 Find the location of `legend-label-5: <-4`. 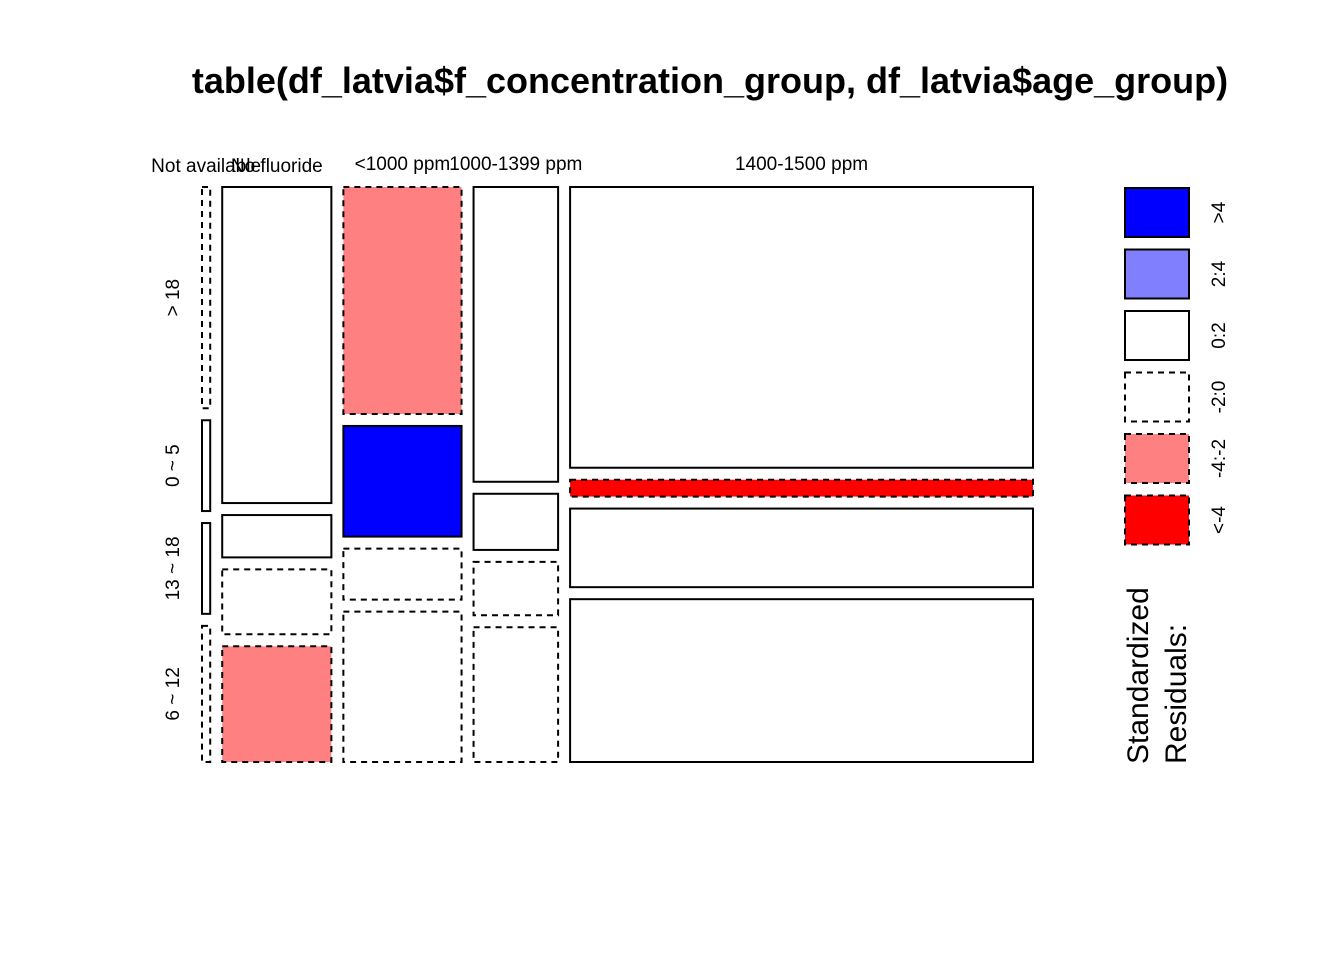

legend-label-5: <-4 is located at coordinates (1219, 520).